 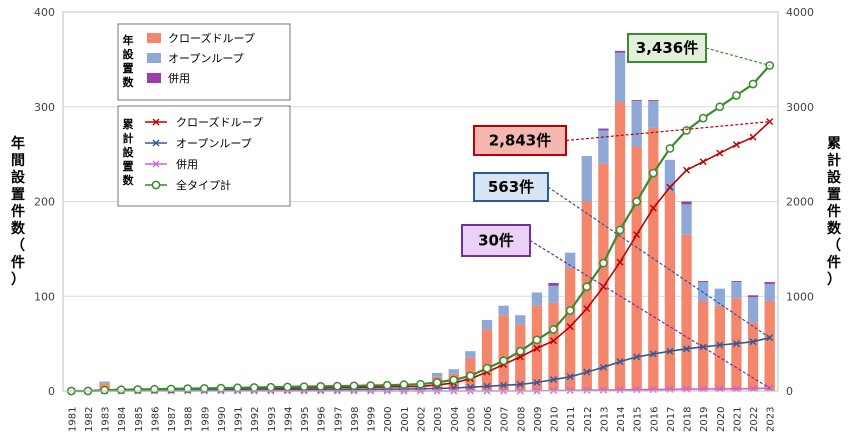 I want to click on x-tick-label: 1996, so click(x=322, y=419).